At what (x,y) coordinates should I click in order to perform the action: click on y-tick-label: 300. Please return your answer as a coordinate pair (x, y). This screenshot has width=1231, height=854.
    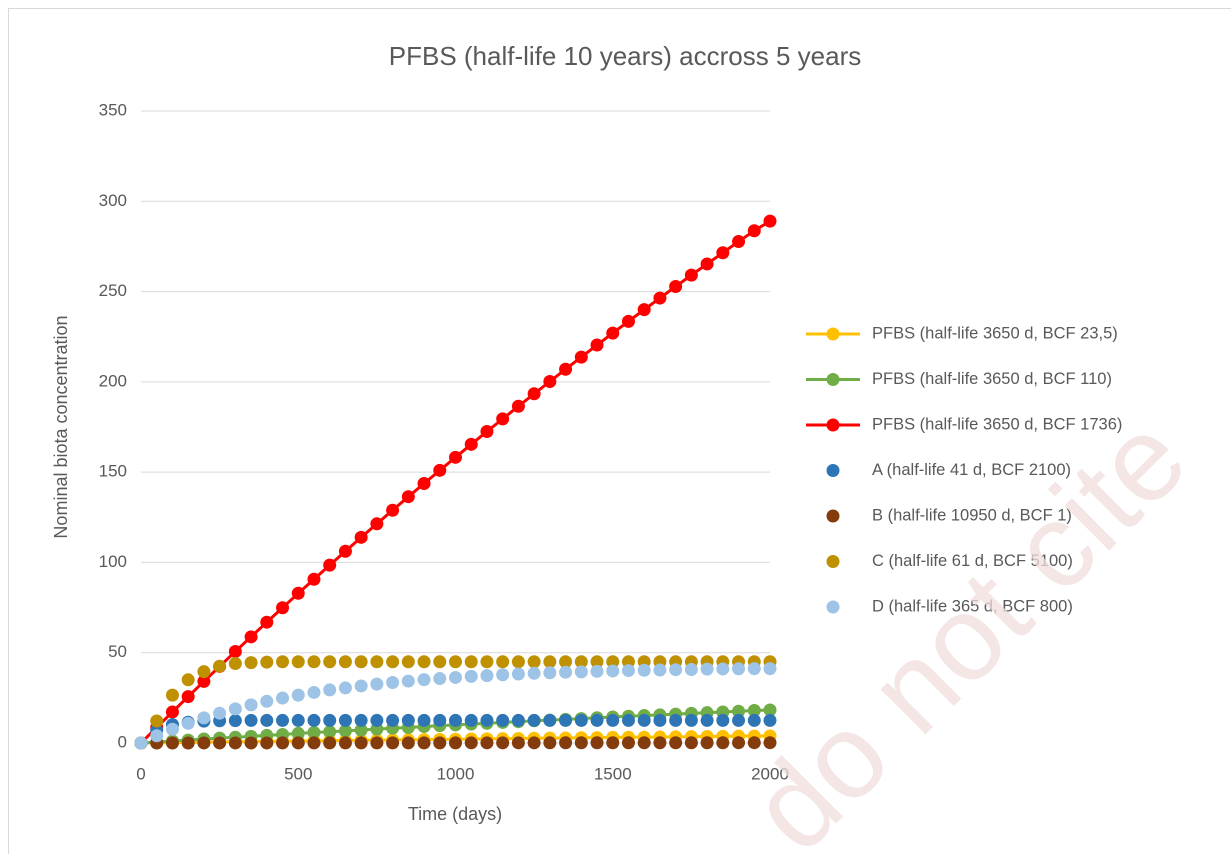
    Looking at the image, I should click on (113, 200).